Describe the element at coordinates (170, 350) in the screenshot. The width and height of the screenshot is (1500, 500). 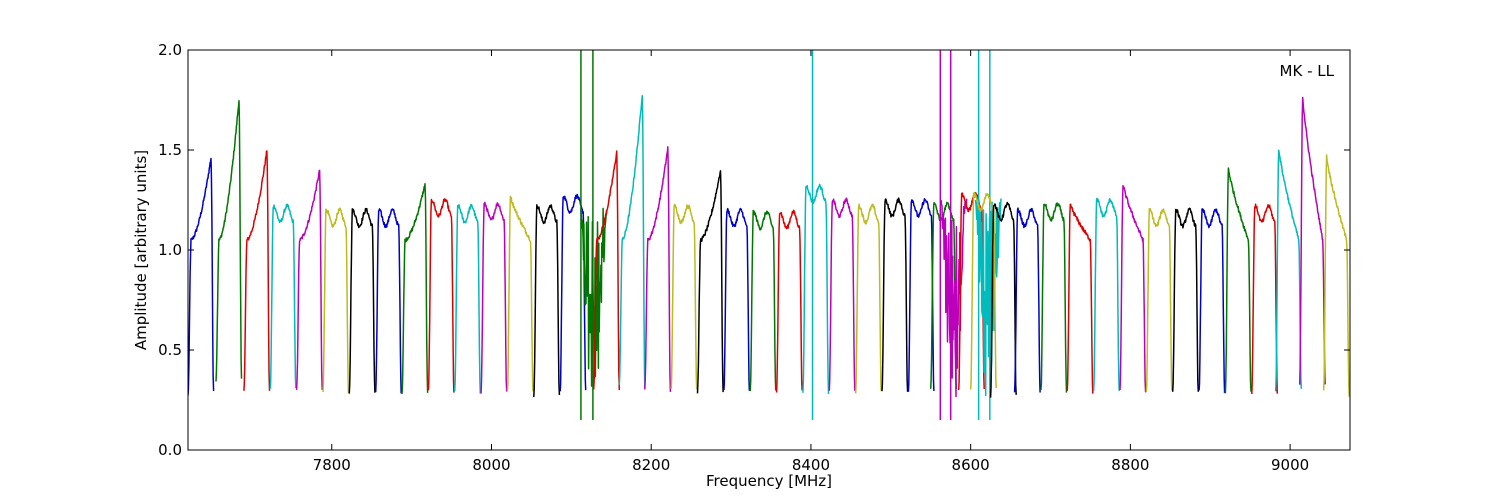
I see `y-tick-label: 0.5` at that location.